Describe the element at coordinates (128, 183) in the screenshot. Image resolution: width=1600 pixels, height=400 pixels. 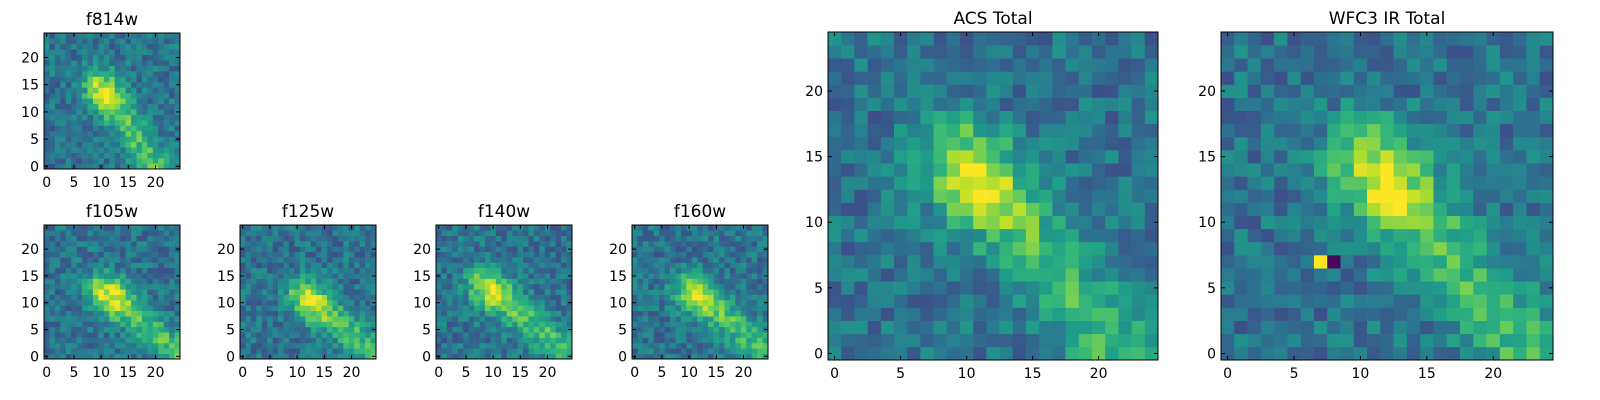
I see `x-tick-label: 15` at that location.